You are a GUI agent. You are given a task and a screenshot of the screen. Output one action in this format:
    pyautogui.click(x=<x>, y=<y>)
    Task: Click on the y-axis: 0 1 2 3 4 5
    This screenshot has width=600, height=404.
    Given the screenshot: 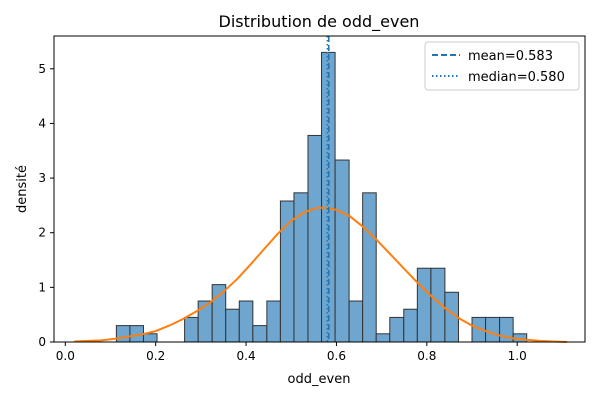 What is the action you would take?
    pyautogui.click(x=46, y=205)
    